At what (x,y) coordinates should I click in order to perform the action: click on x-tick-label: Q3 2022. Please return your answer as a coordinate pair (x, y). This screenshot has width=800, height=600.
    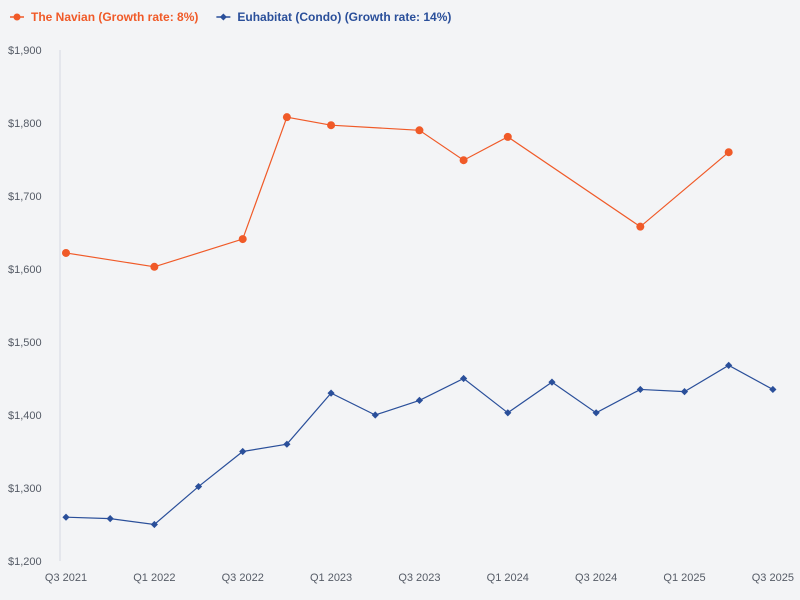
    Looking at the image, I should click on (243, 578).